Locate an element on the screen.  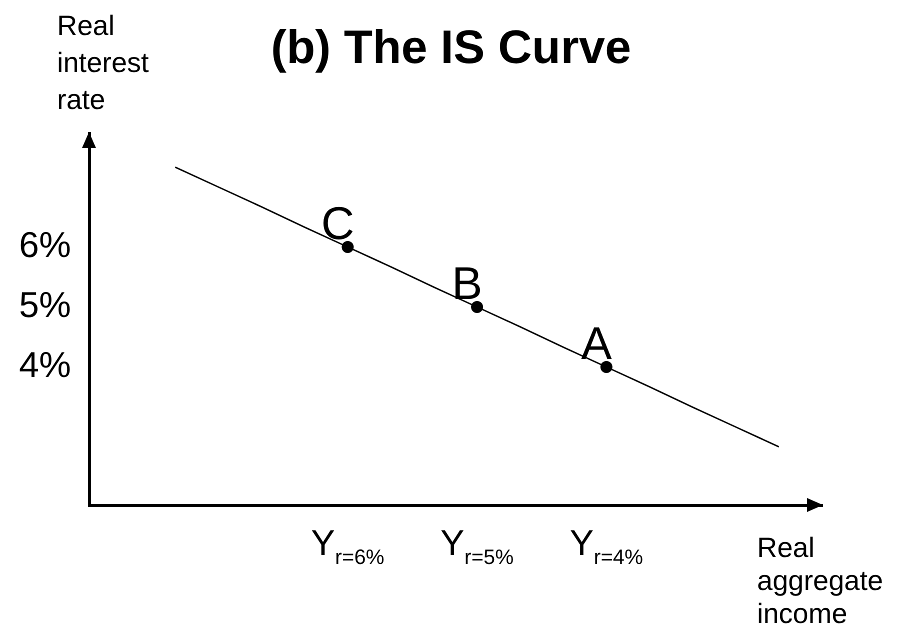
annotation: A is located at coordinates (596, 343).